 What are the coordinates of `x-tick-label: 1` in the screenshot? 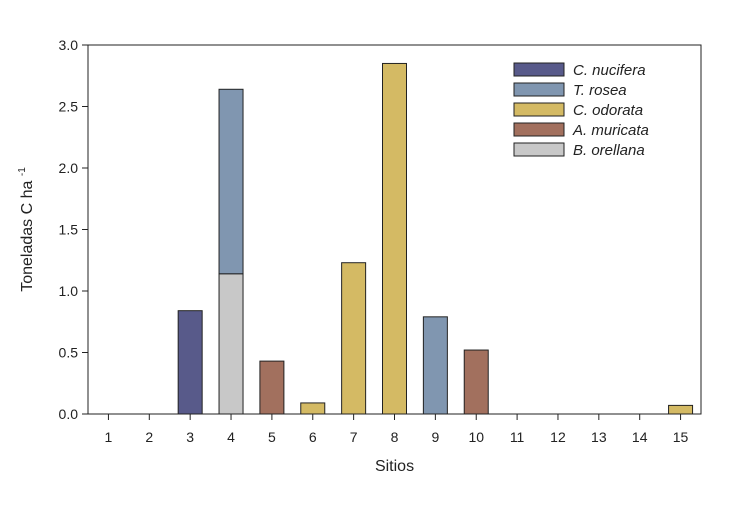 It's located at (109, 437).